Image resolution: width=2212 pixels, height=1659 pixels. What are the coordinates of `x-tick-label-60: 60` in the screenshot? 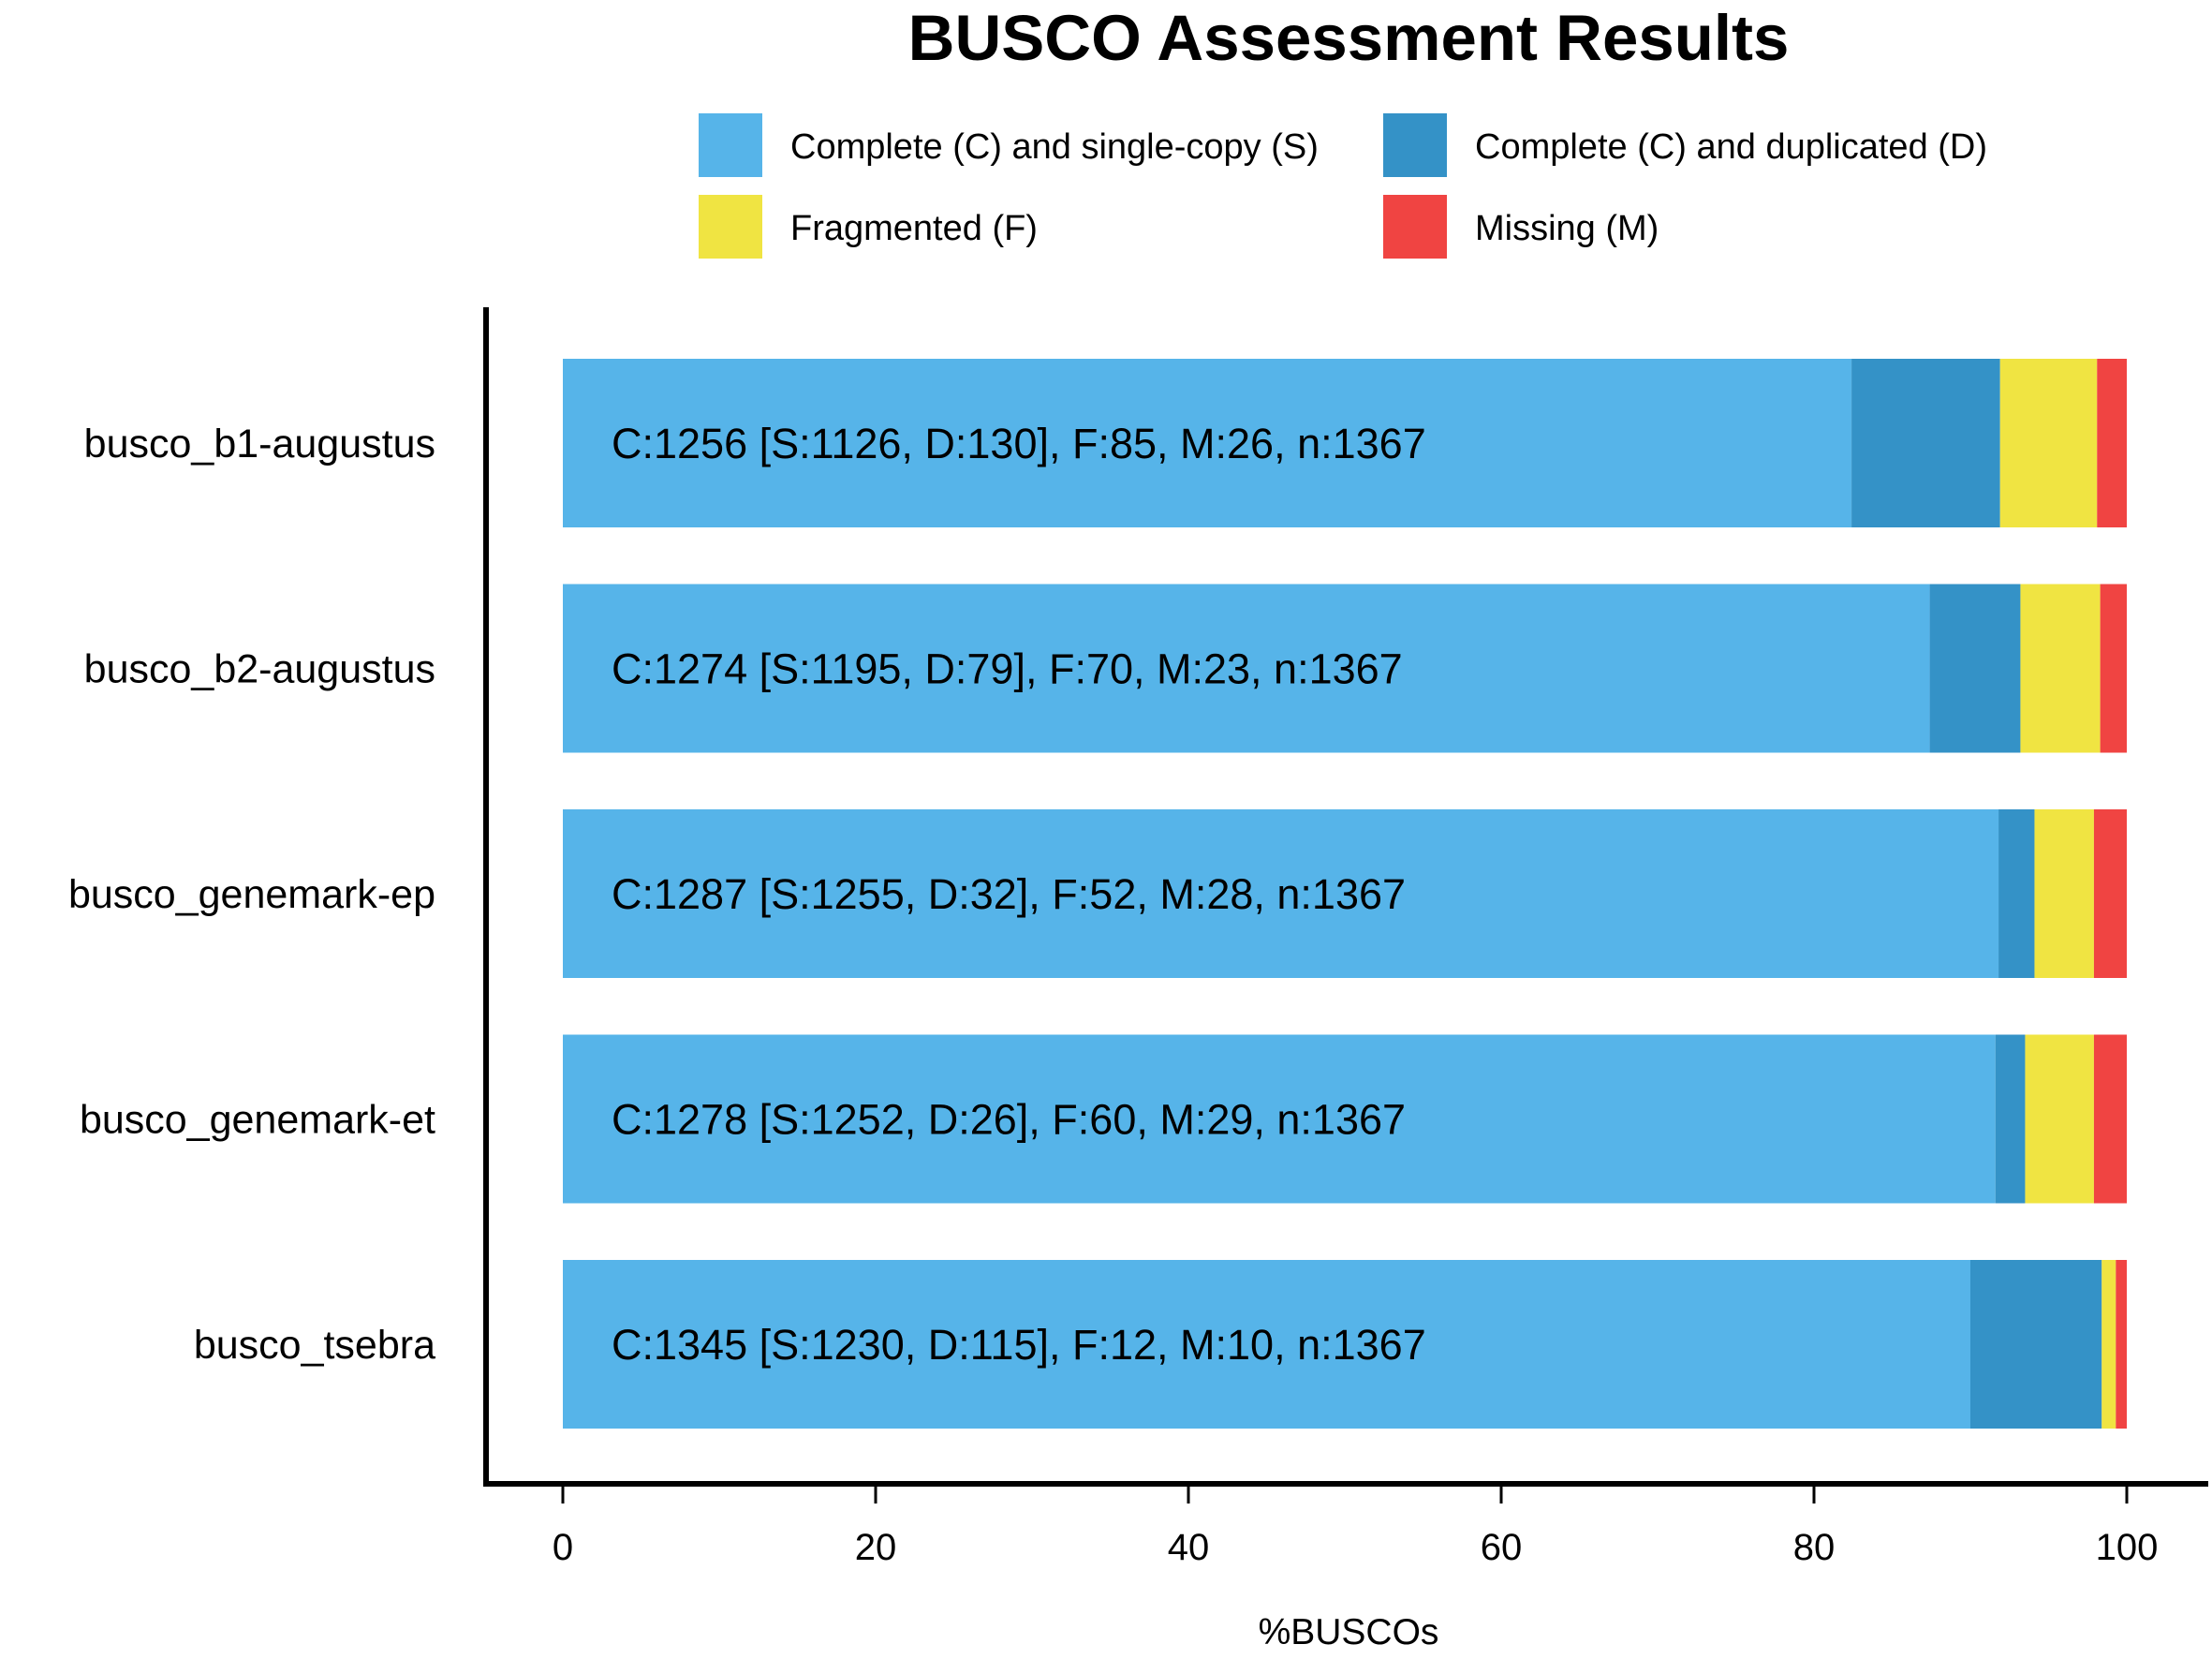 It's located at (1502, 1548).